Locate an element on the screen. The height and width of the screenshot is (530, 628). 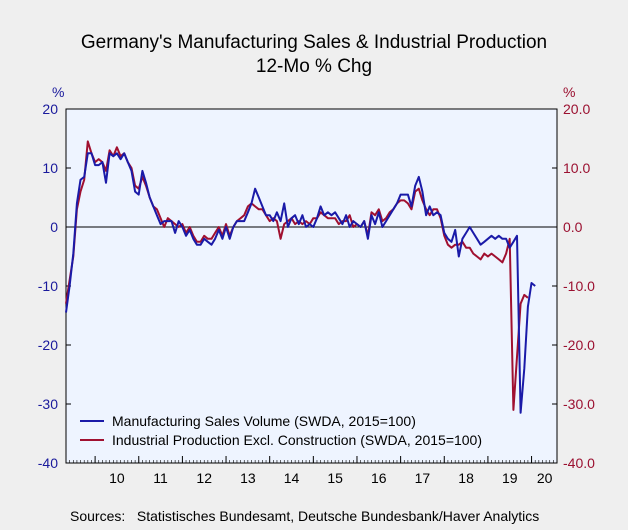
y-tick-left-label: 10 is located at coordinates (50, 168).